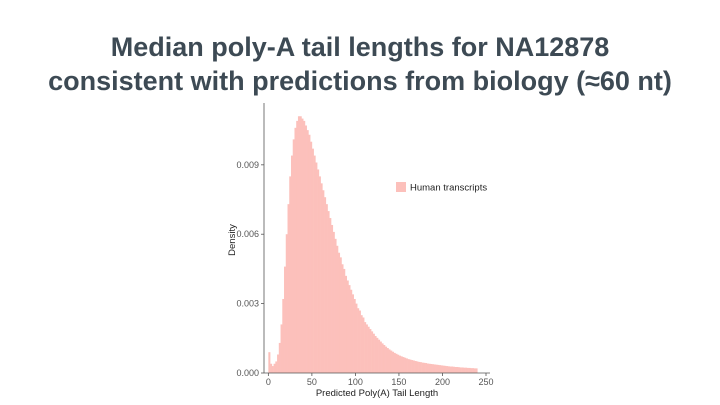 This screenshot has height=405, width=720. What do you see at coordinates (247, 304) in the screenshot?
I see `y-tick-label: 0.003` at bounding box center [247, 304].